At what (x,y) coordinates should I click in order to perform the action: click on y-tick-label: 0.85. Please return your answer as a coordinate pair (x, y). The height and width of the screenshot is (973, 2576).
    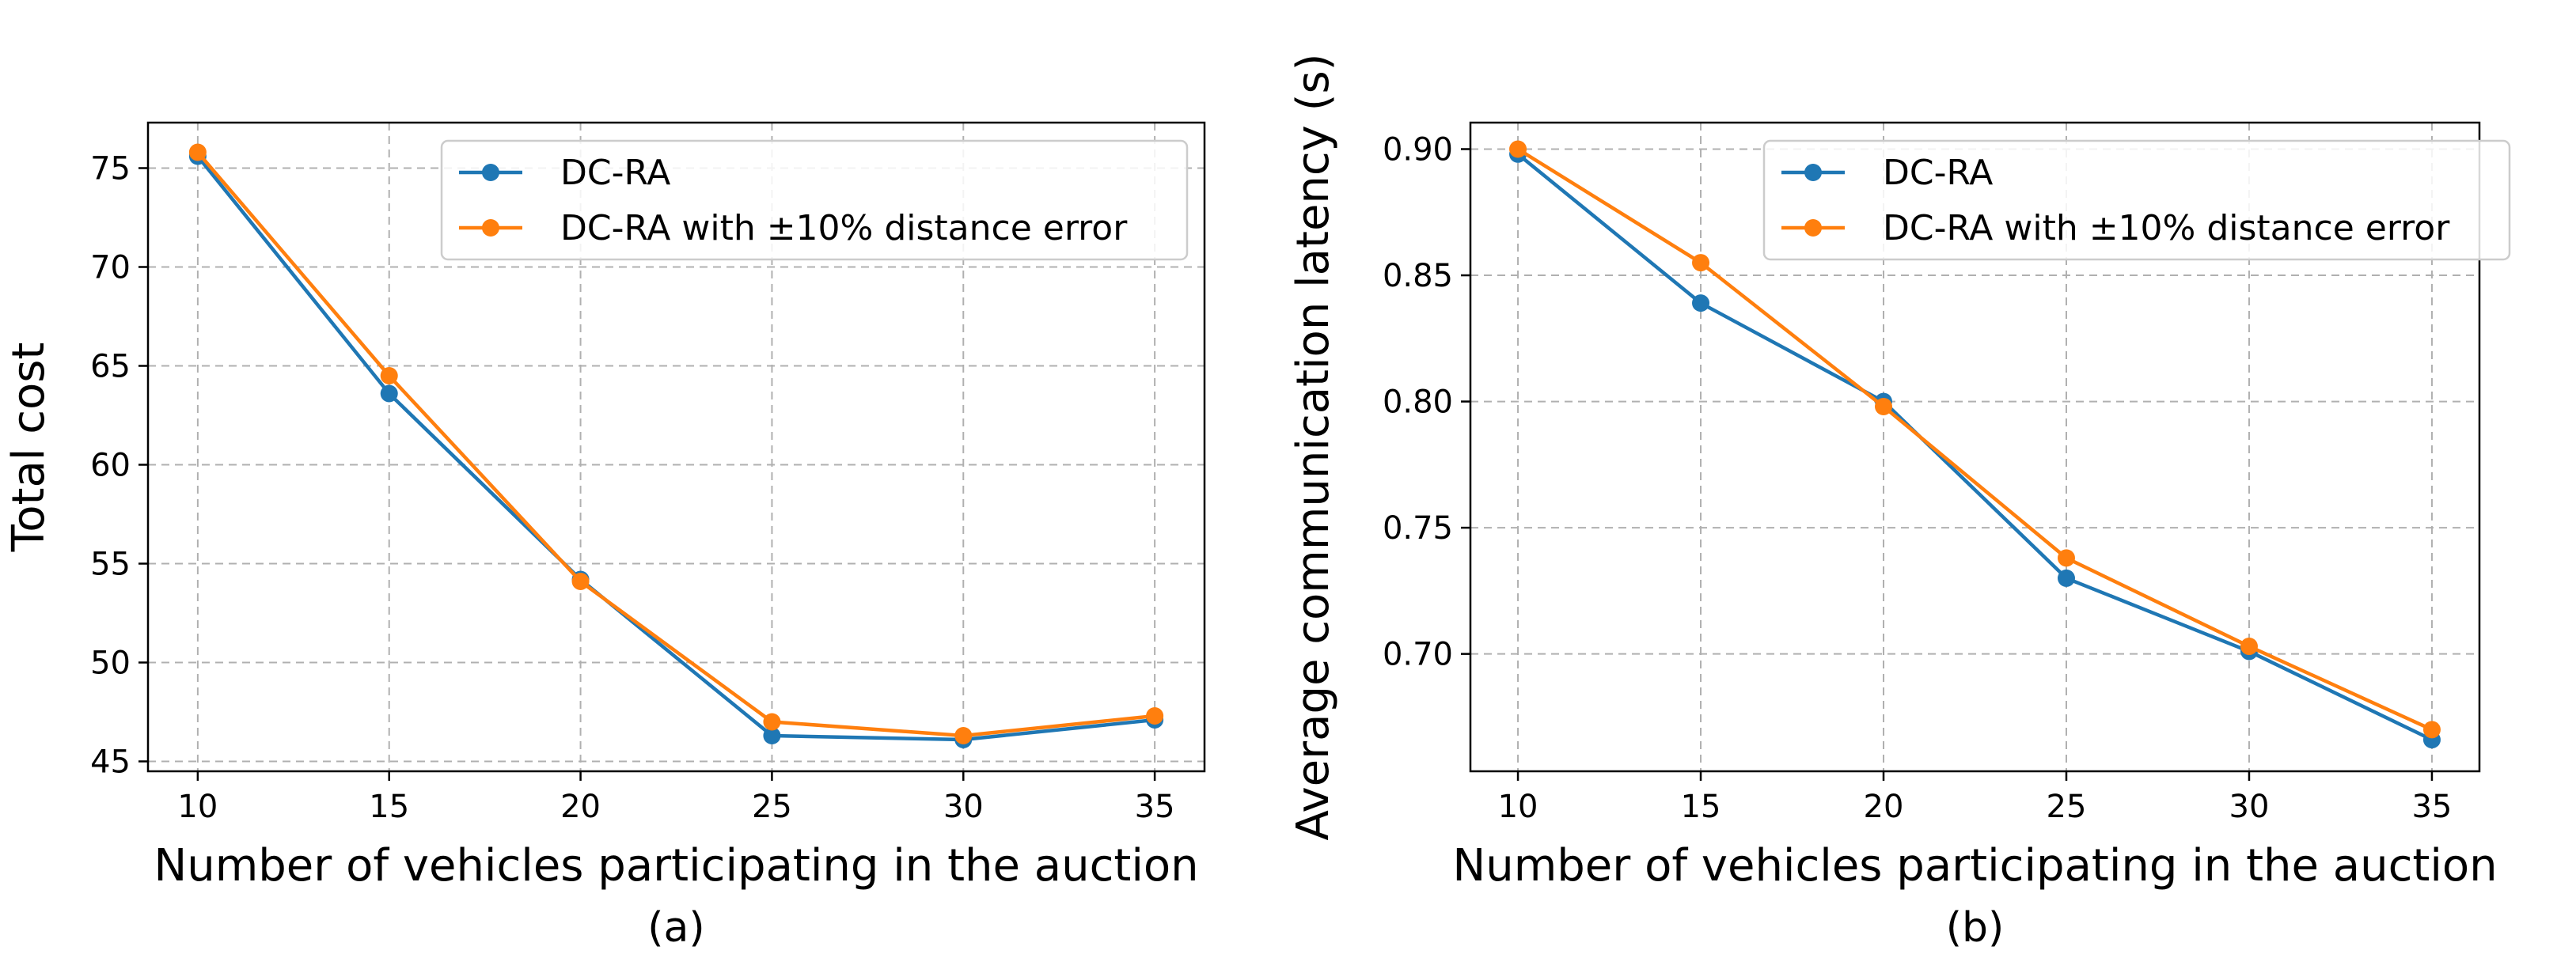
    Looking at the image, I should click on (1418, 276).